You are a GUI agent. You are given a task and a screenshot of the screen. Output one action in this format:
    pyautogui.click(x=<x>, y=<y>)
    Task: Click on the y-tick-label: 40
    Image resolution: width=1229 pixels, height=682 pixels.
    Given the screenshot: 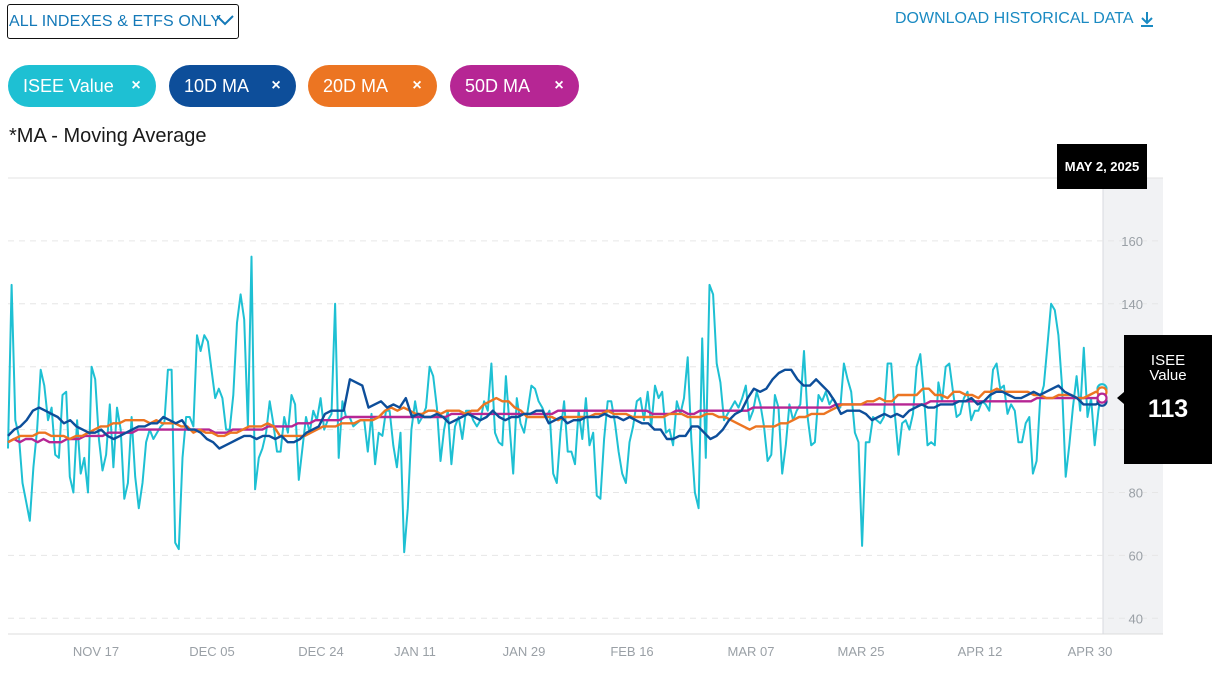 What is the action you would take?
    pyautogui.click(x=1136, y=618)
    